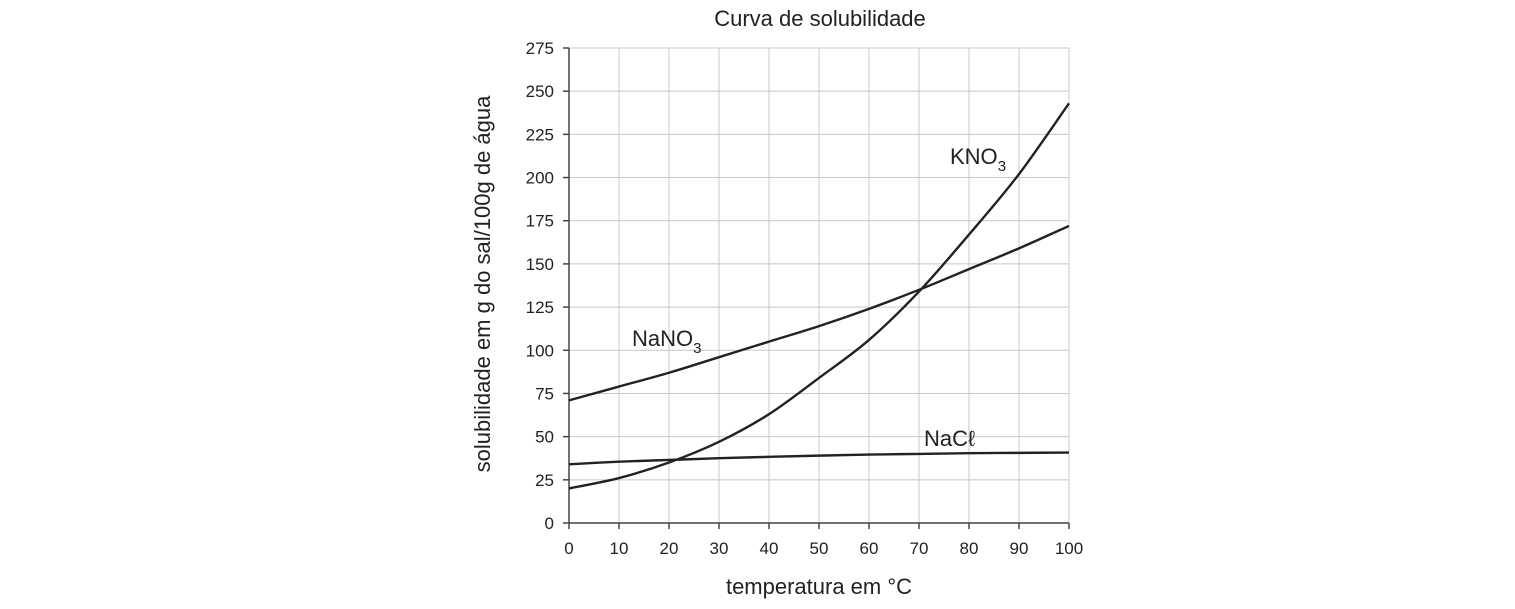 The width and height of the screenshot is (1515, 609). What do you see at coordinates (540, 134) in the screenshot?
I see `y-tick-label: 225` at bounding box center [540, 134].